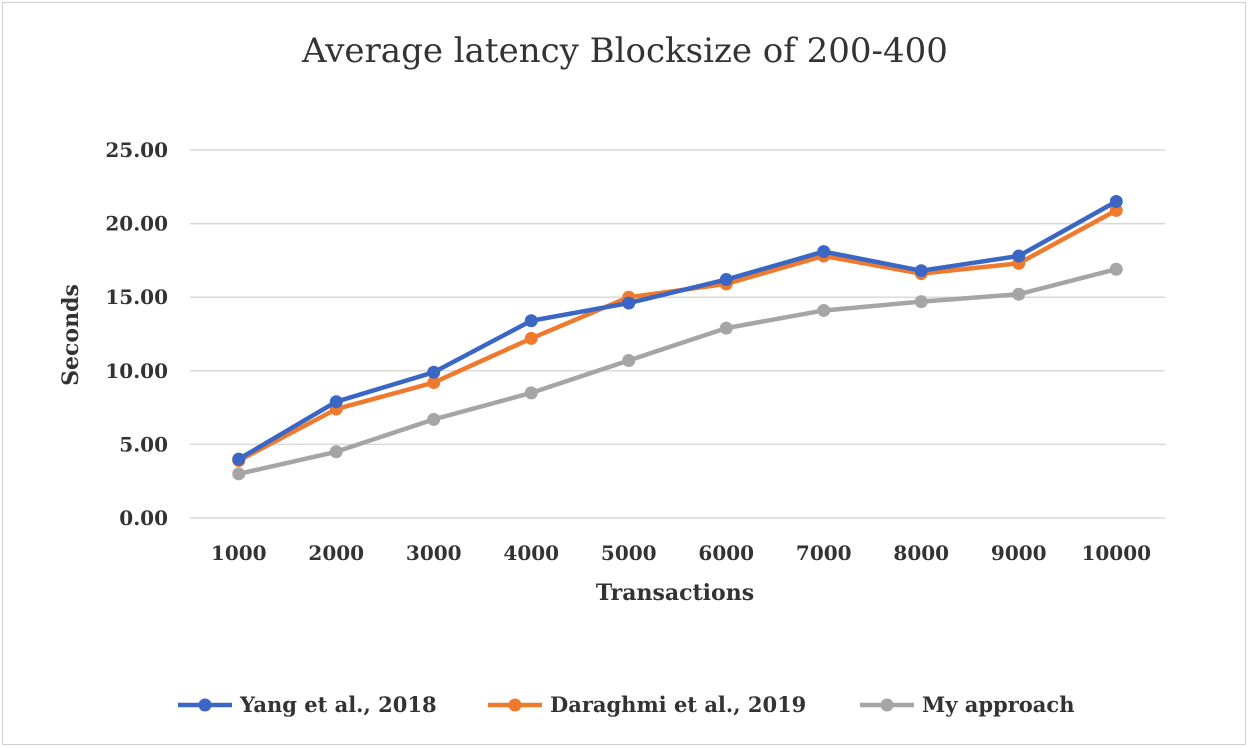 Image resolution: width=1250 pixels, height=749 pixels. I want to click on y-tick-label: 5.00, so click(143, 444).